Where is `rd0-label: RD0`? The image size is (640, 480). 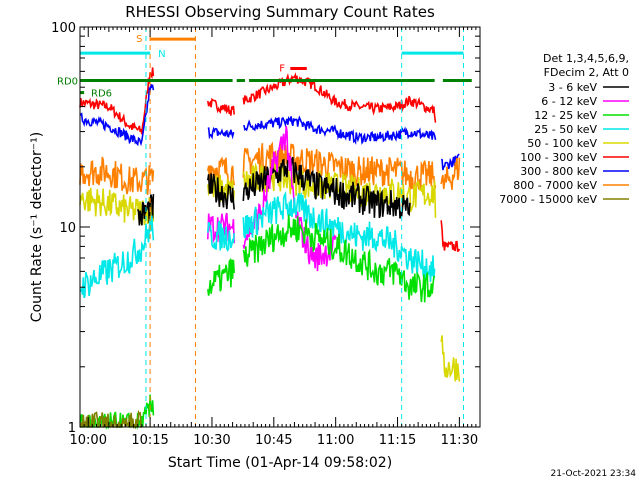 rd0-label: RD0 is located at coordinates (67, 82).